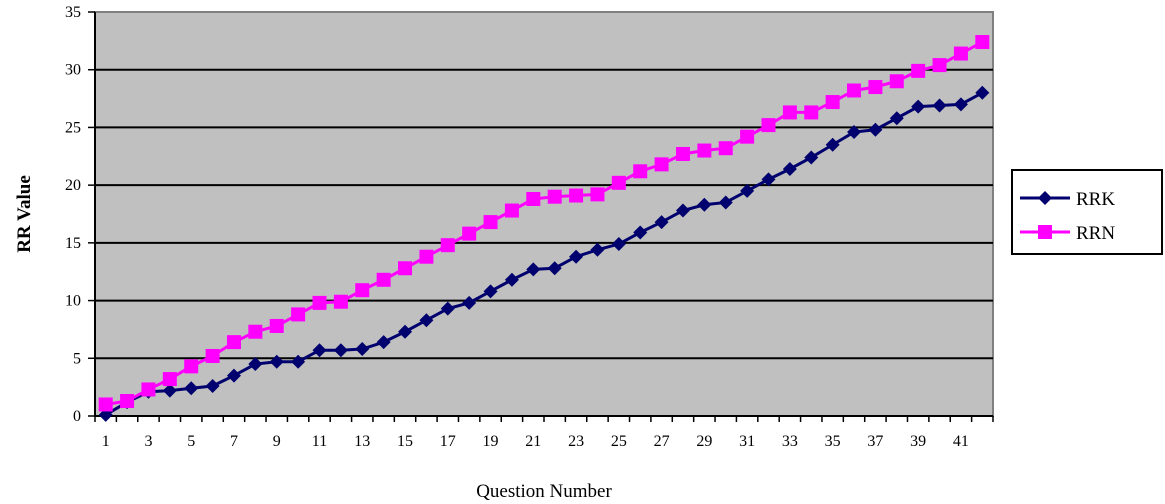 This screenshot has width=1165, height=504. Describe the element at coordinates (576, 441) in the screenshot. I see `x-tick-label: 23` at that location.